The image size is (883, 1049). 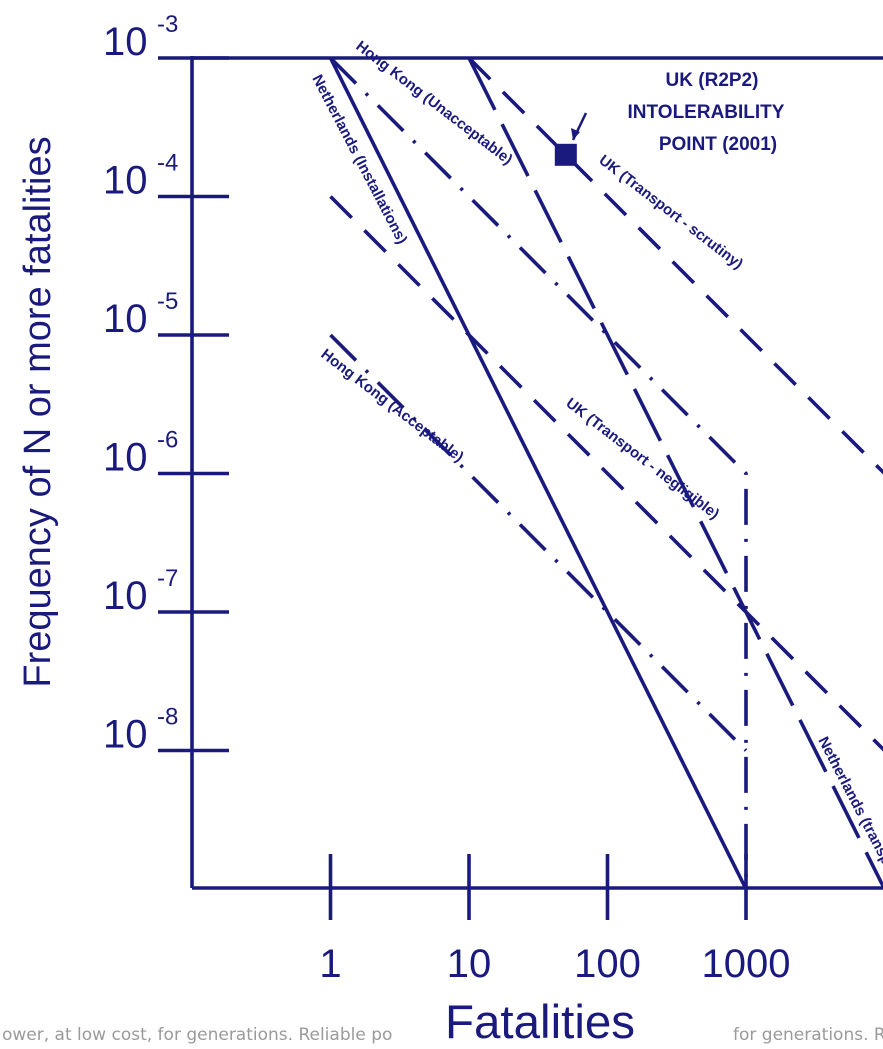 I want to click on x-tick-label-1: 10, so click(x=469, y=964).